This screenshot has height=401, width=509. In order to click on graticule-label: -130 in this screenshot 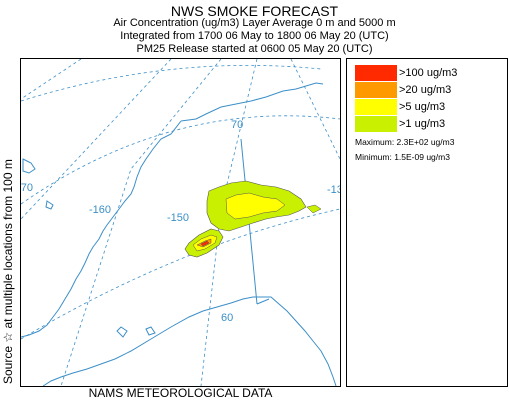, I will do `click(333, 190)`.